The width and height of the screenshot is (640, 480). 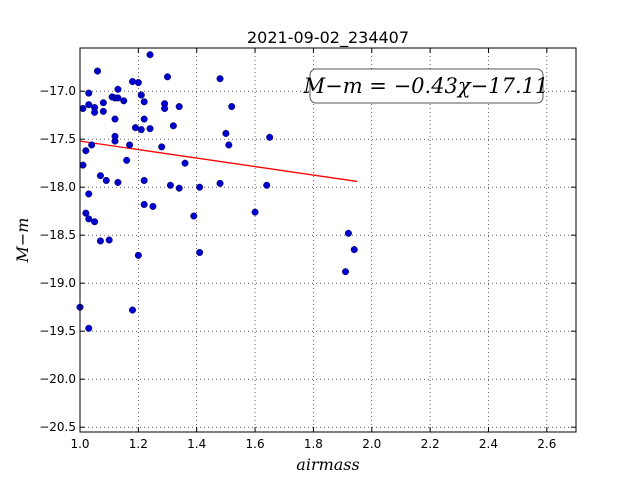 What do you see at coordinates (371, 444) in the screenshot?
I see `x-tick-label: 2.0` at bounding box center [371, 444].